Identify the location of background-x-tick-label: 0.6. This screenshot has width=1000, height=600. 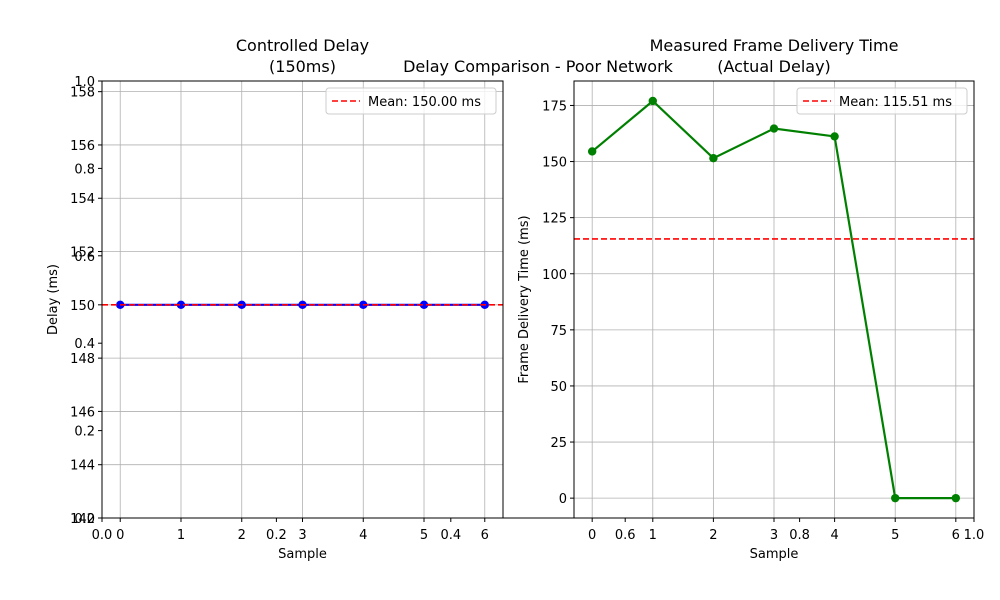
(625, 535).